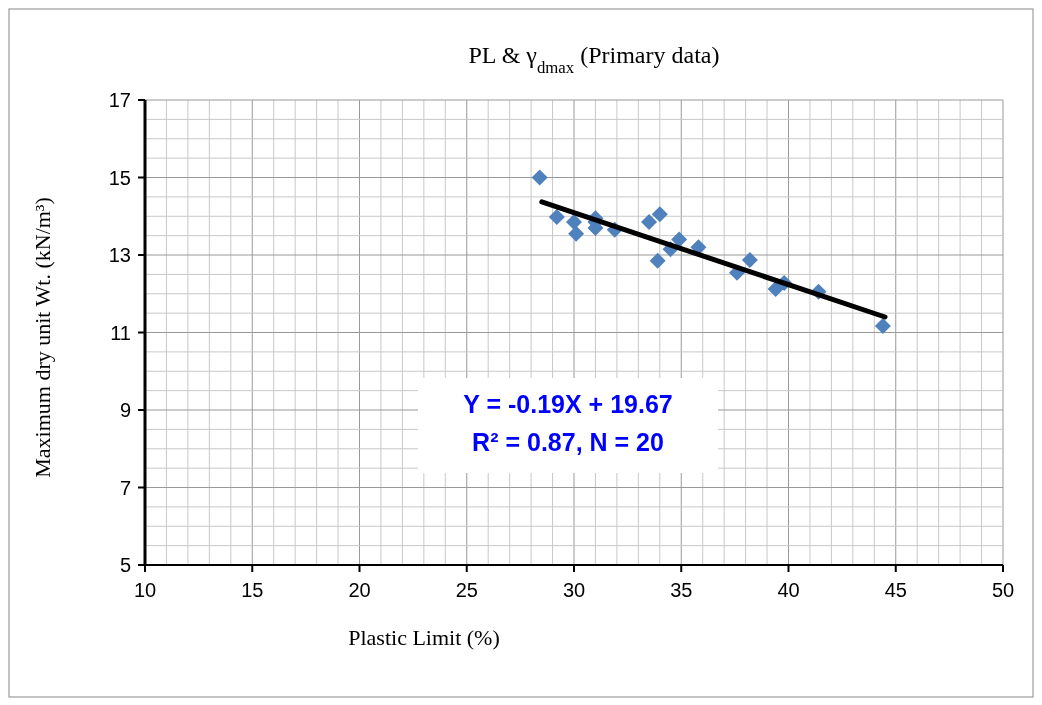 The height and width of the screenshot is (705, 1042). I want to click on annotation: Y = -0.19X + 19.67, so click(568, 404).